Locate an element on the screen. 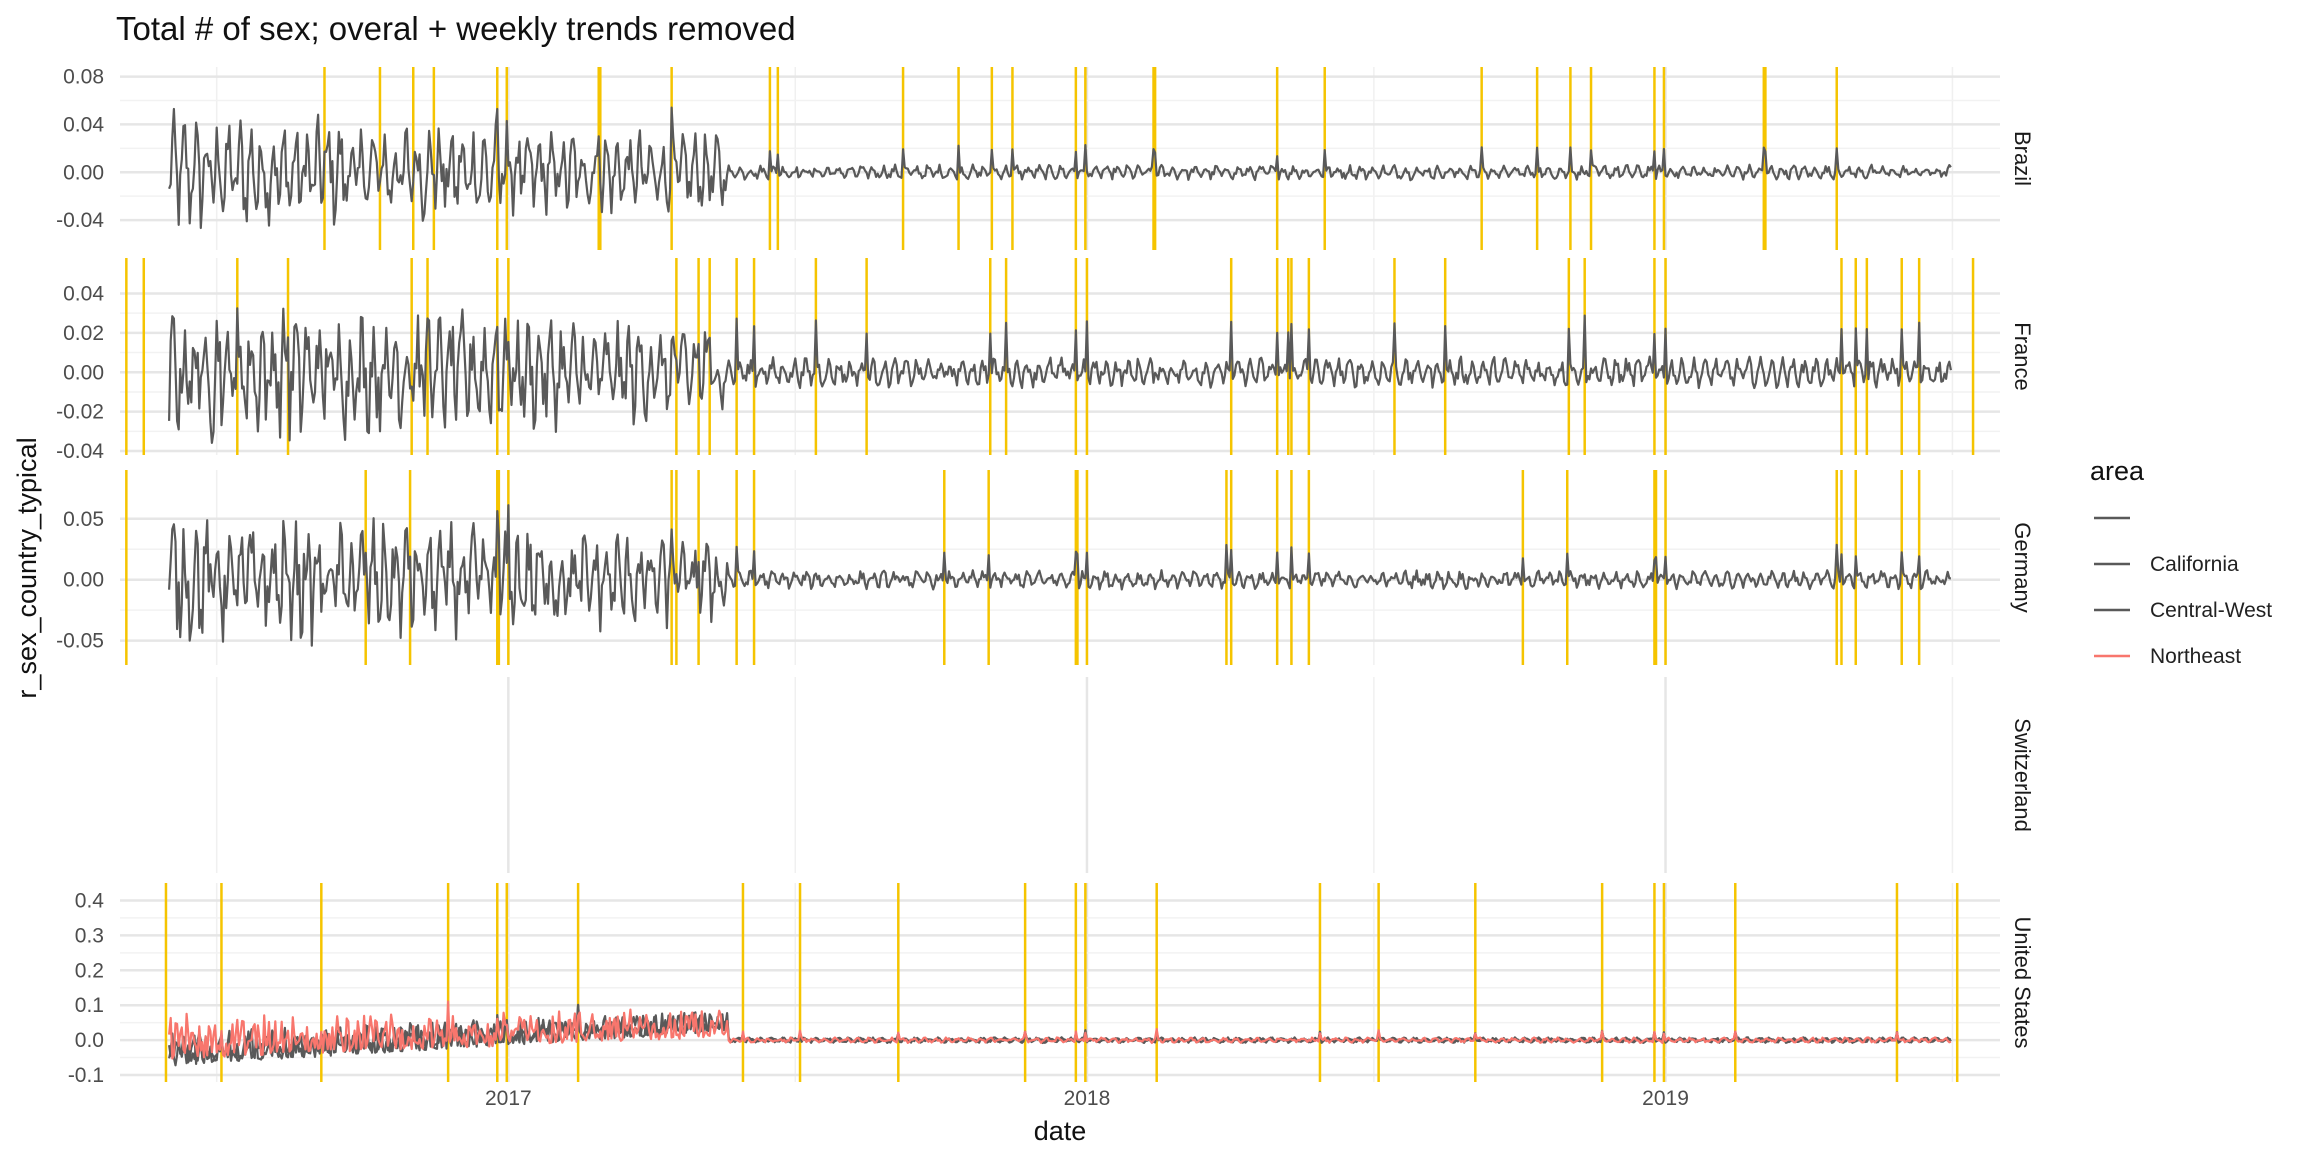 The height and width of the screenshot is (1152, 2304). x-tick-label: 2019 is located at coordinates (1665, 1098).